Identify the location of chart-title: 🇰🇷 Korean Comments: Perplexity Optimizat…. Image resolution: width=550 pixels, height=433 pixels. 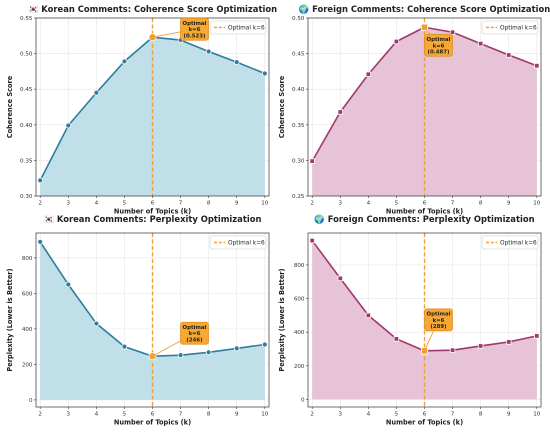
(153, 219).